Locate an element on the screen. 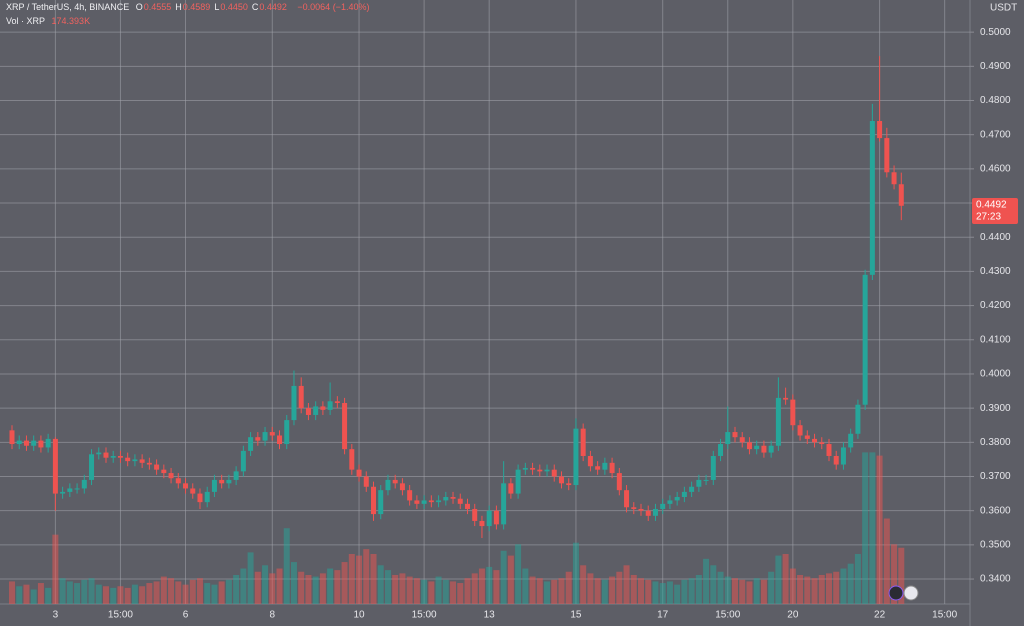  ohlc-value: 0.4492 is located at coordinates (273, 7).